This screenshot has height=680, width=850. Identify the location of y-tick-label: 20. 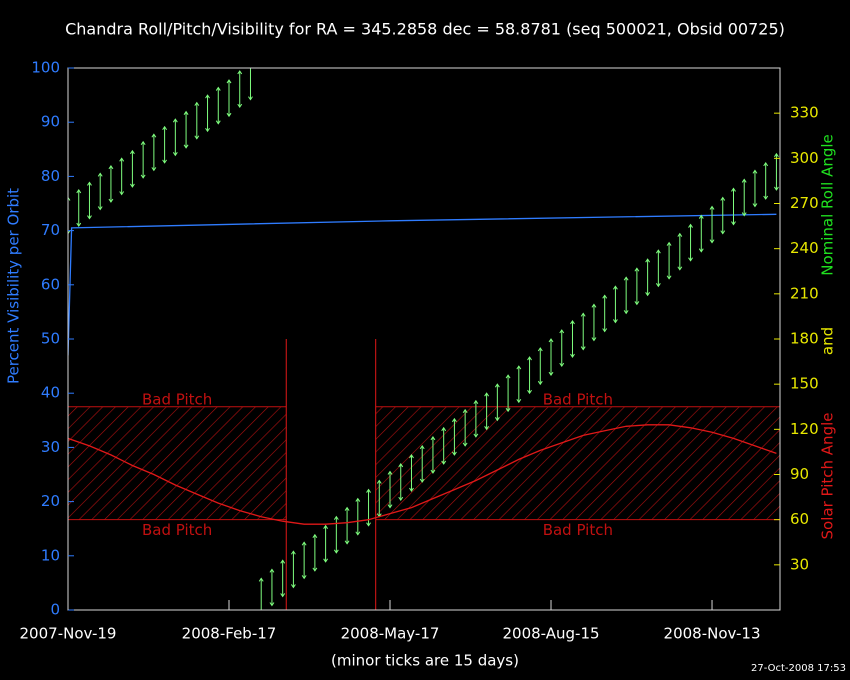
(50, 501).